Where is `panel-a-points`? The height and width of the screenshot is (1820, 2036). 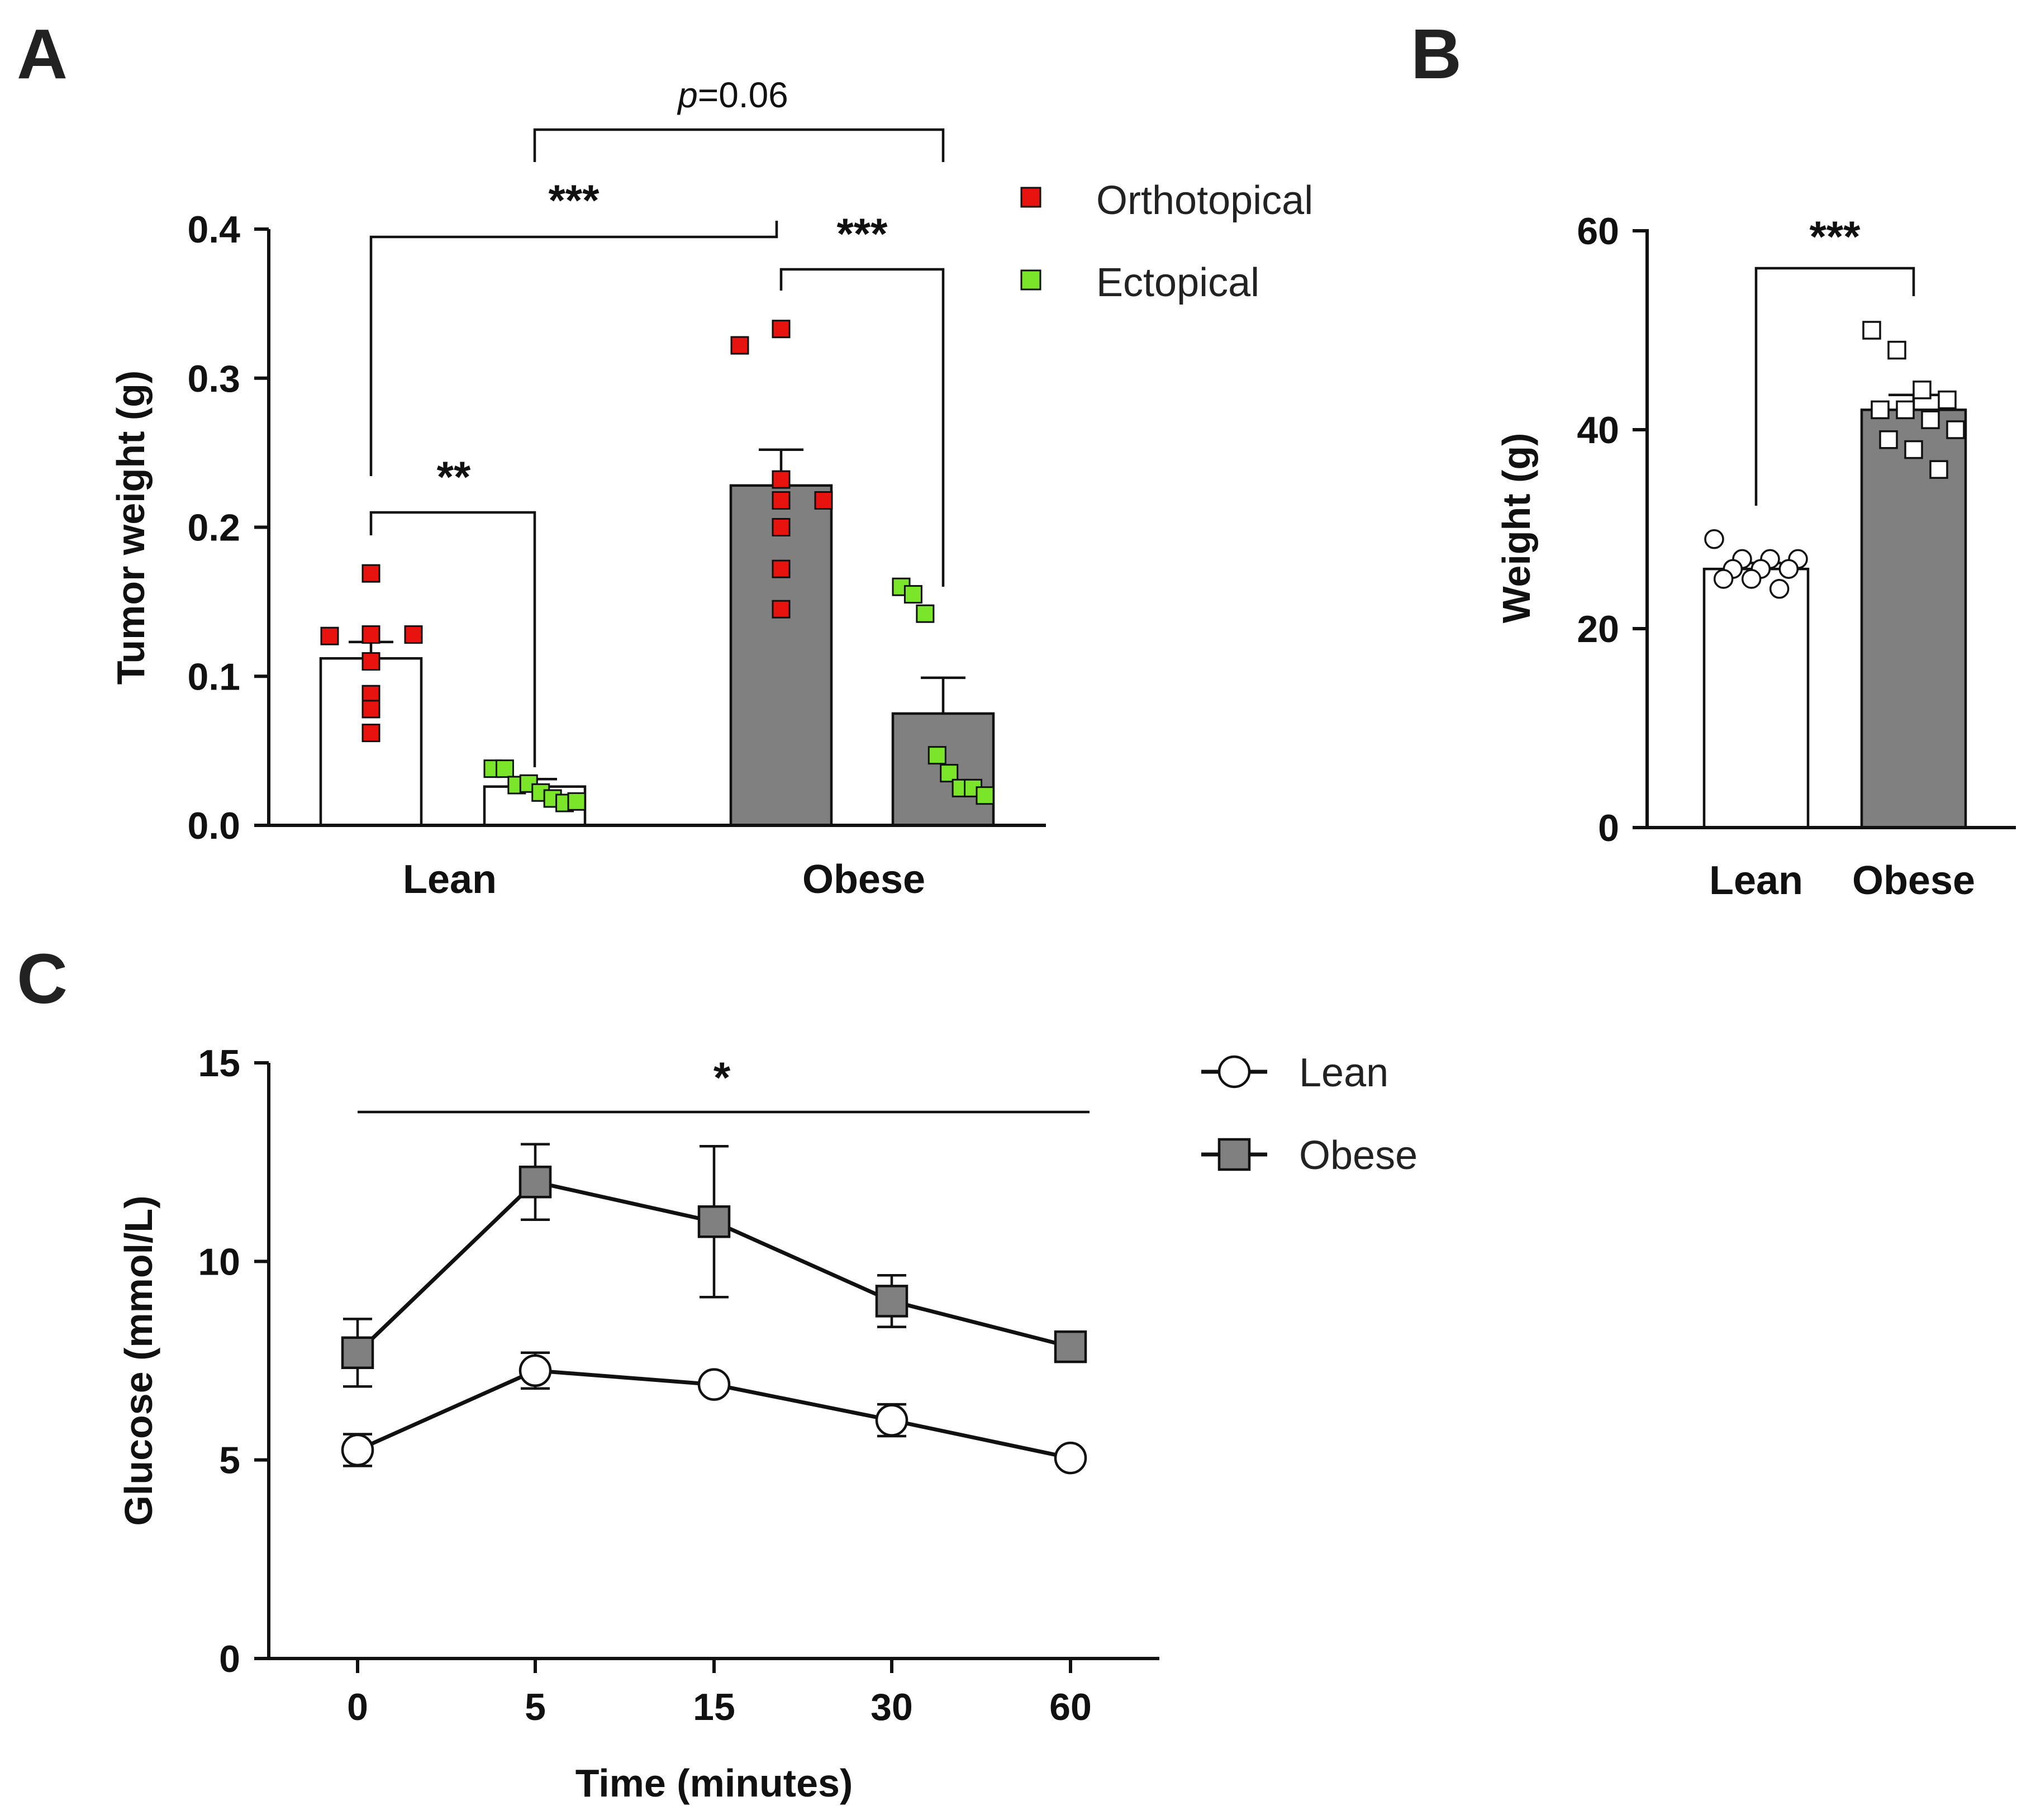
panel-a-points is located at coordinates (657, 566).